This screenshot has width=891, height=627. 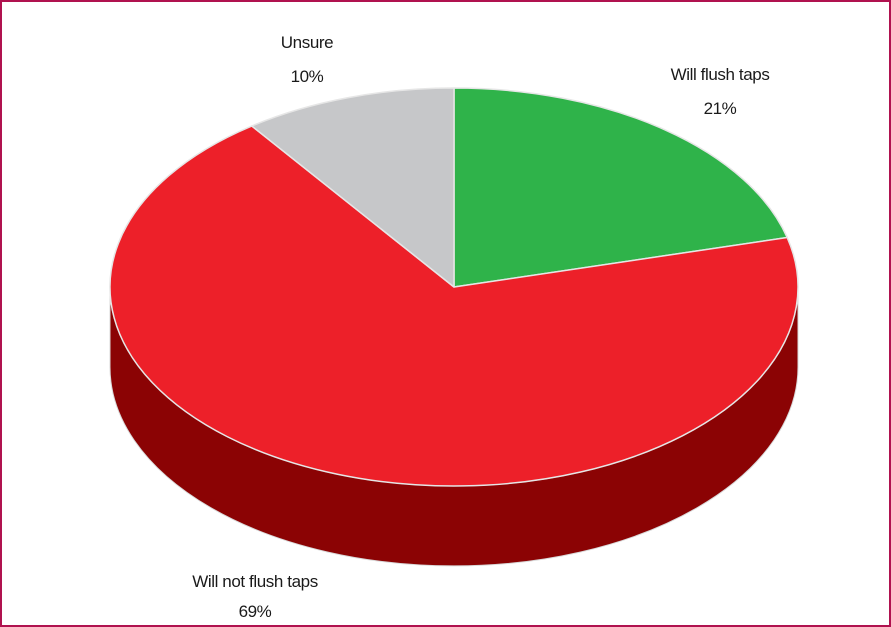 What do you see at coordinates (255, 611) in the screenshot?
I see `slice-value-will-not-flush-taps: 69%` at bounding box center [255, 611].